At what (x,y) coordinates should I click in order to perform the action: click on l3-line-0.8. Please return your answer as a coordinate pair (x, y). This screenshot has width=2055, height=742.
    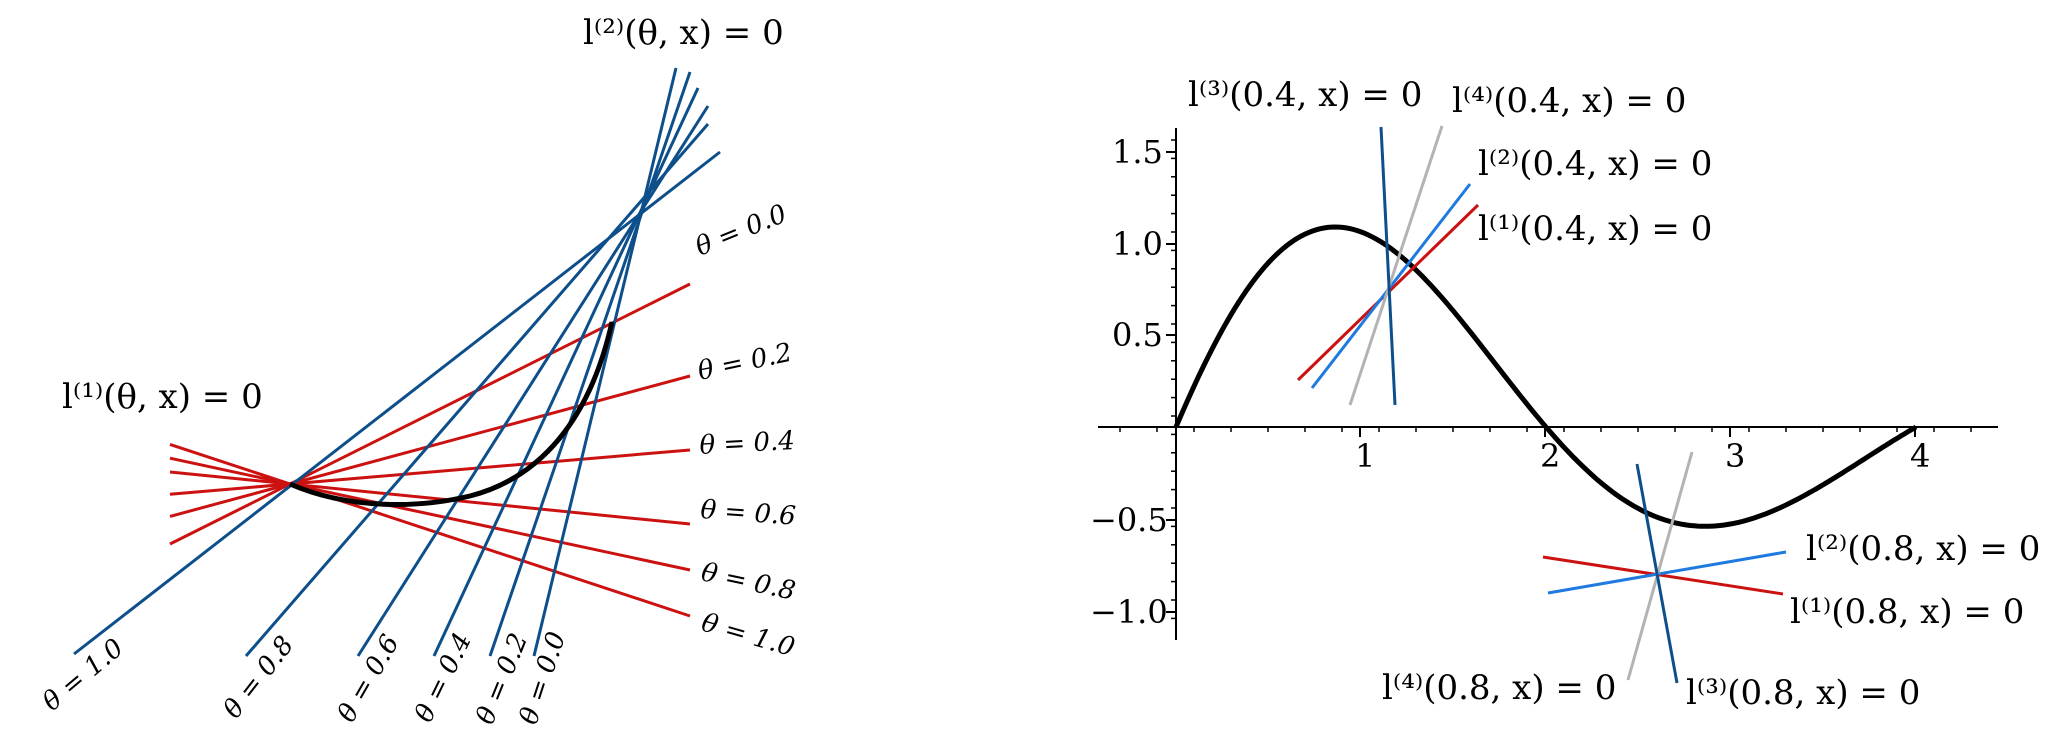
    Looking at the image, I should click on (1657, 573).